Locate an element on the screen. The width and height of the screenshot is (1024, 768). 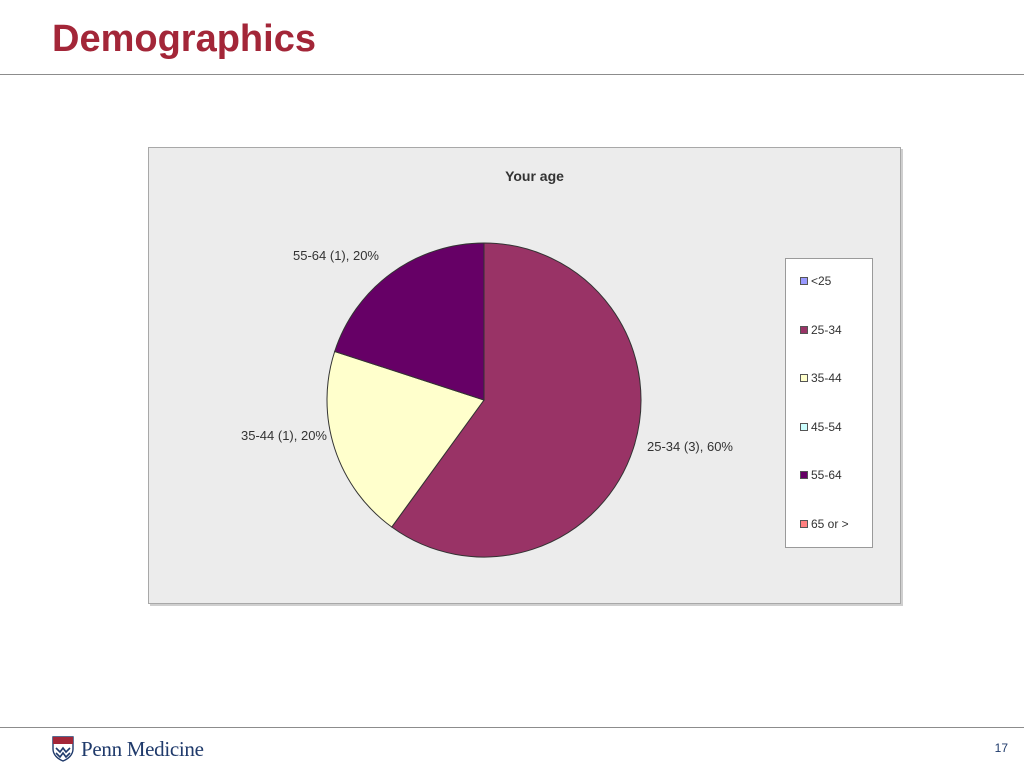
legend-item: 55-64 is located at coordinates (821, 475).